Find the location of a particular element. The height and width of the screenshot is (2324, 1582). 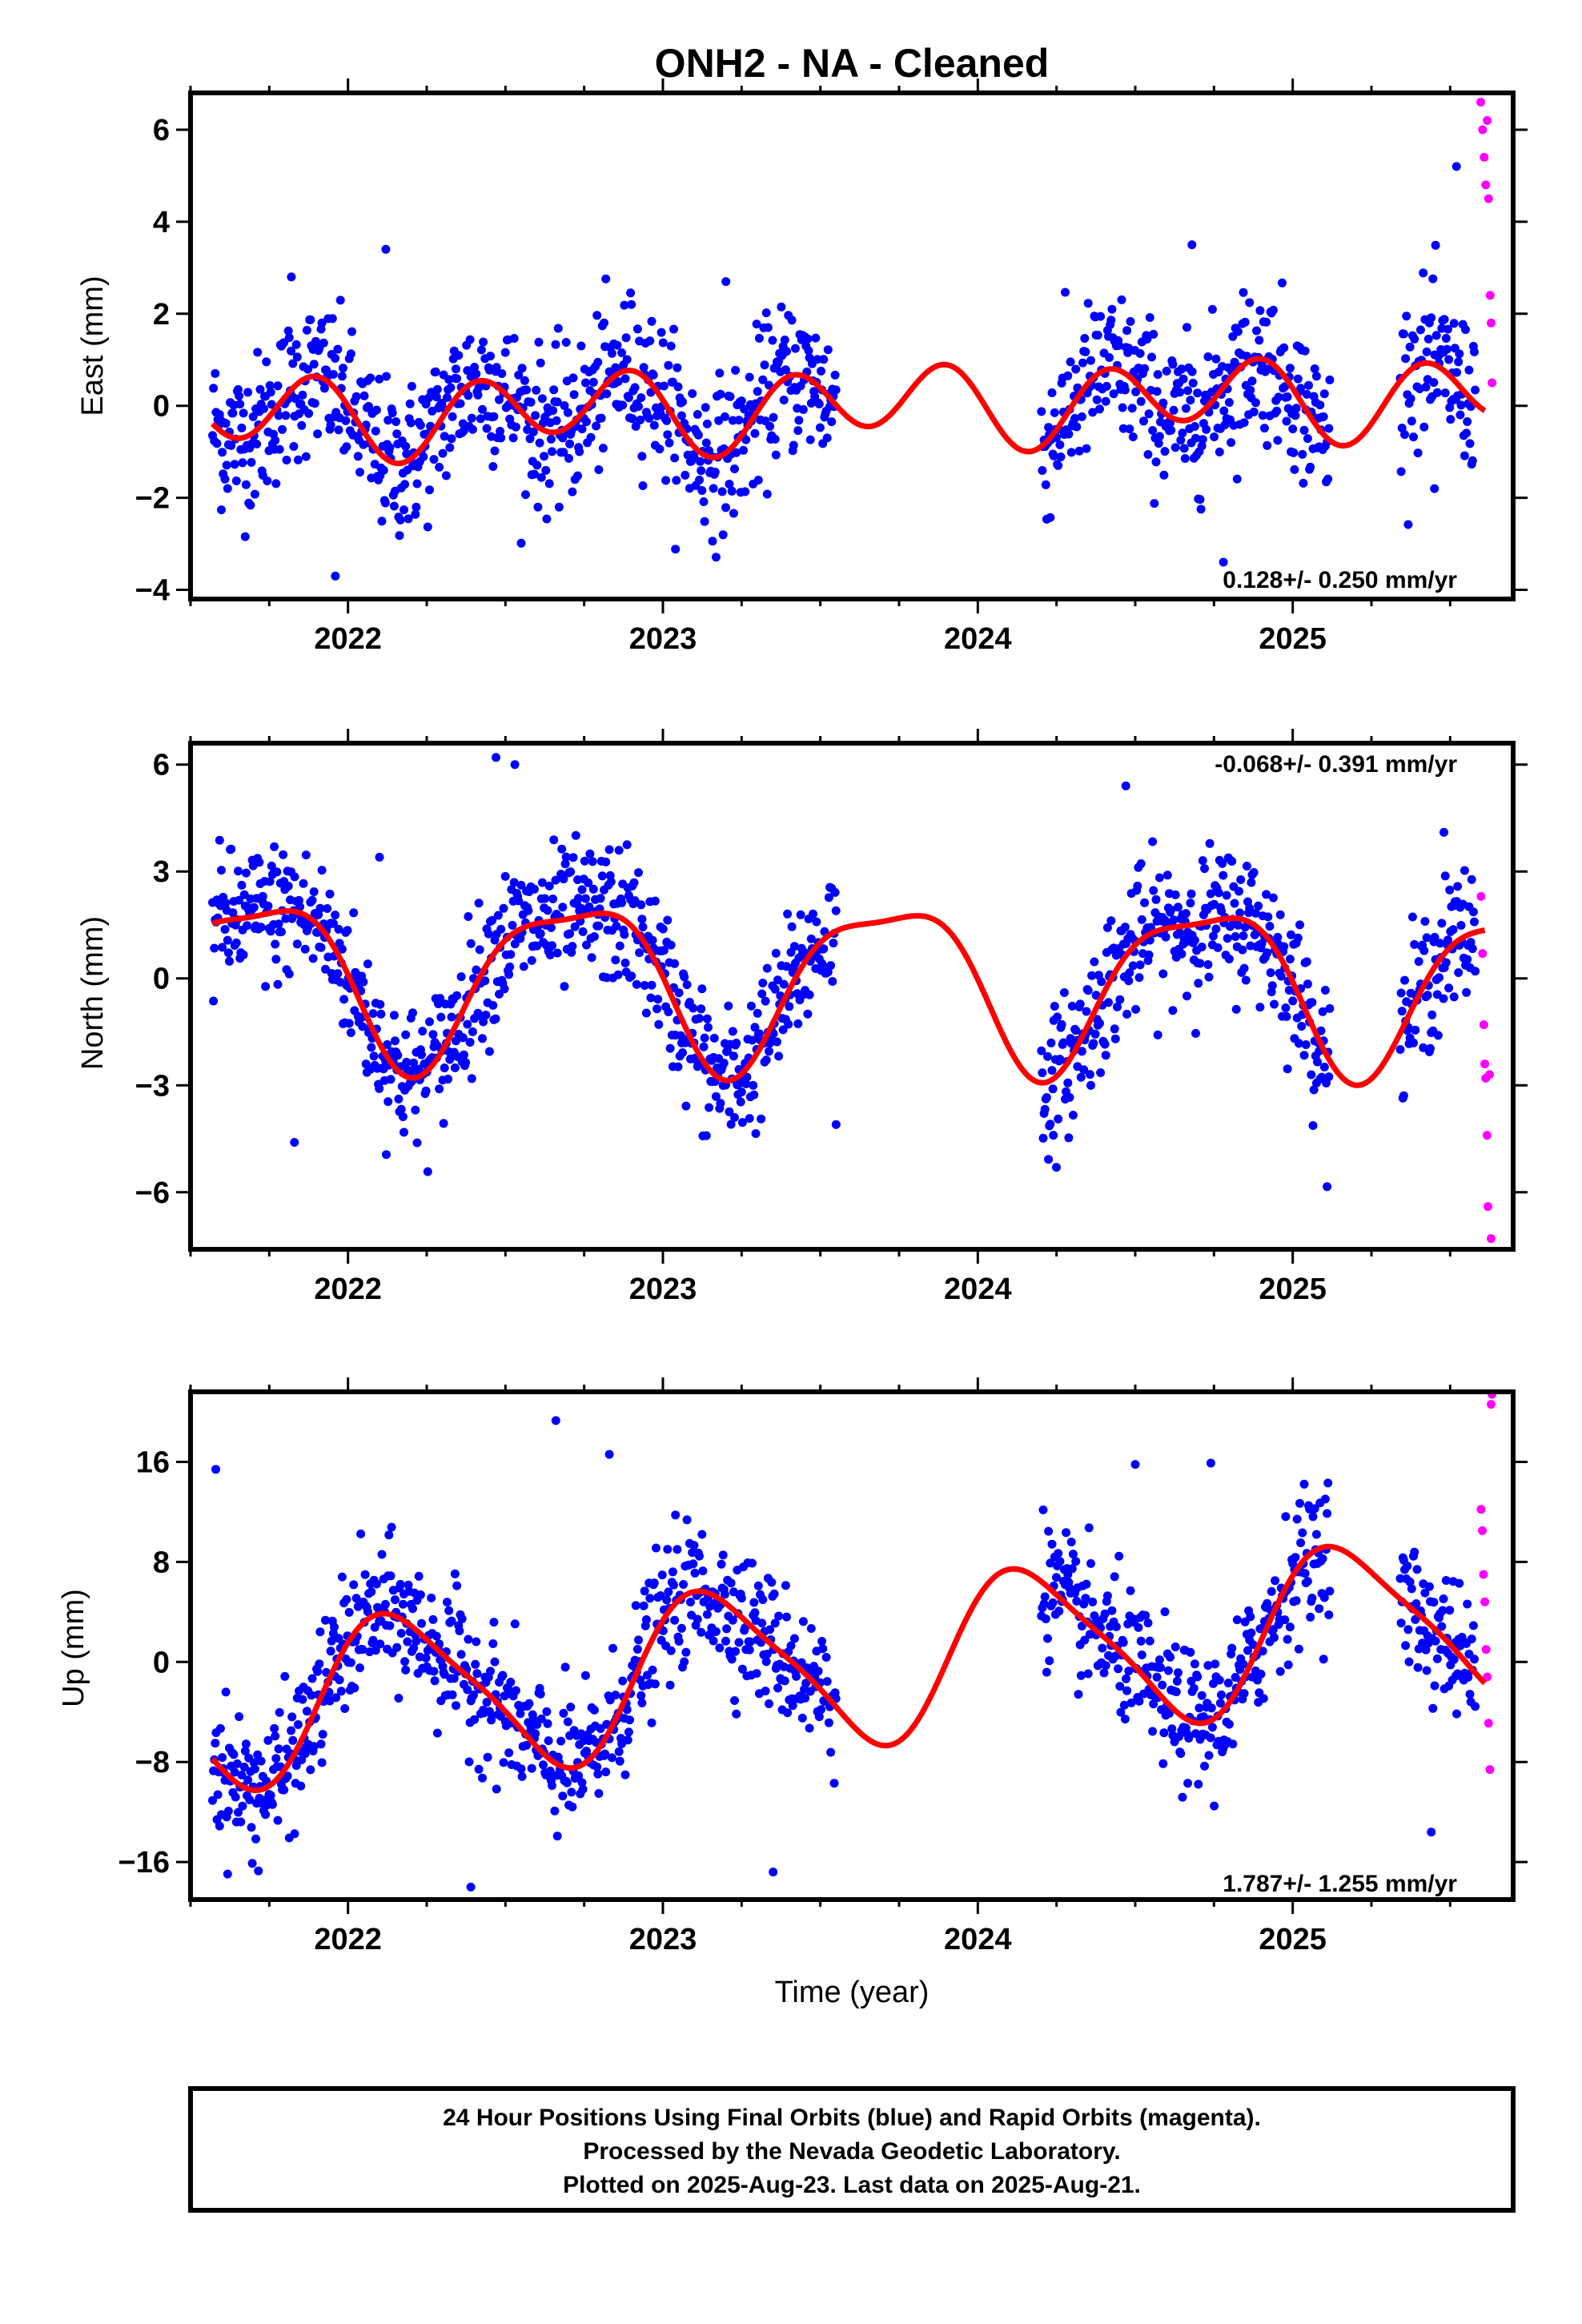

north-x-tick-label: 2022 is located at coordinates (348, 1289).